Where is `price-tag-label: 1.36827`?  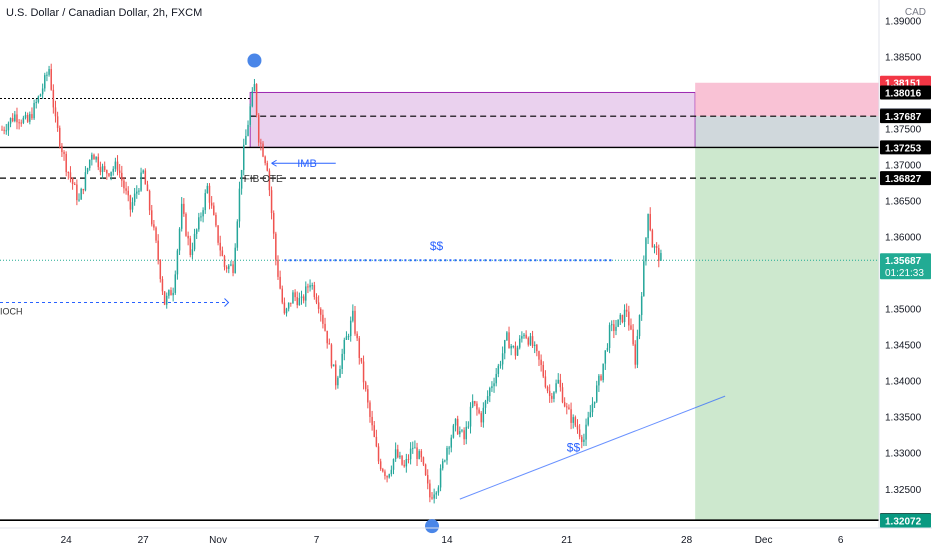
price-tag-label: 1.36827 is located at coordinates (903, 179).